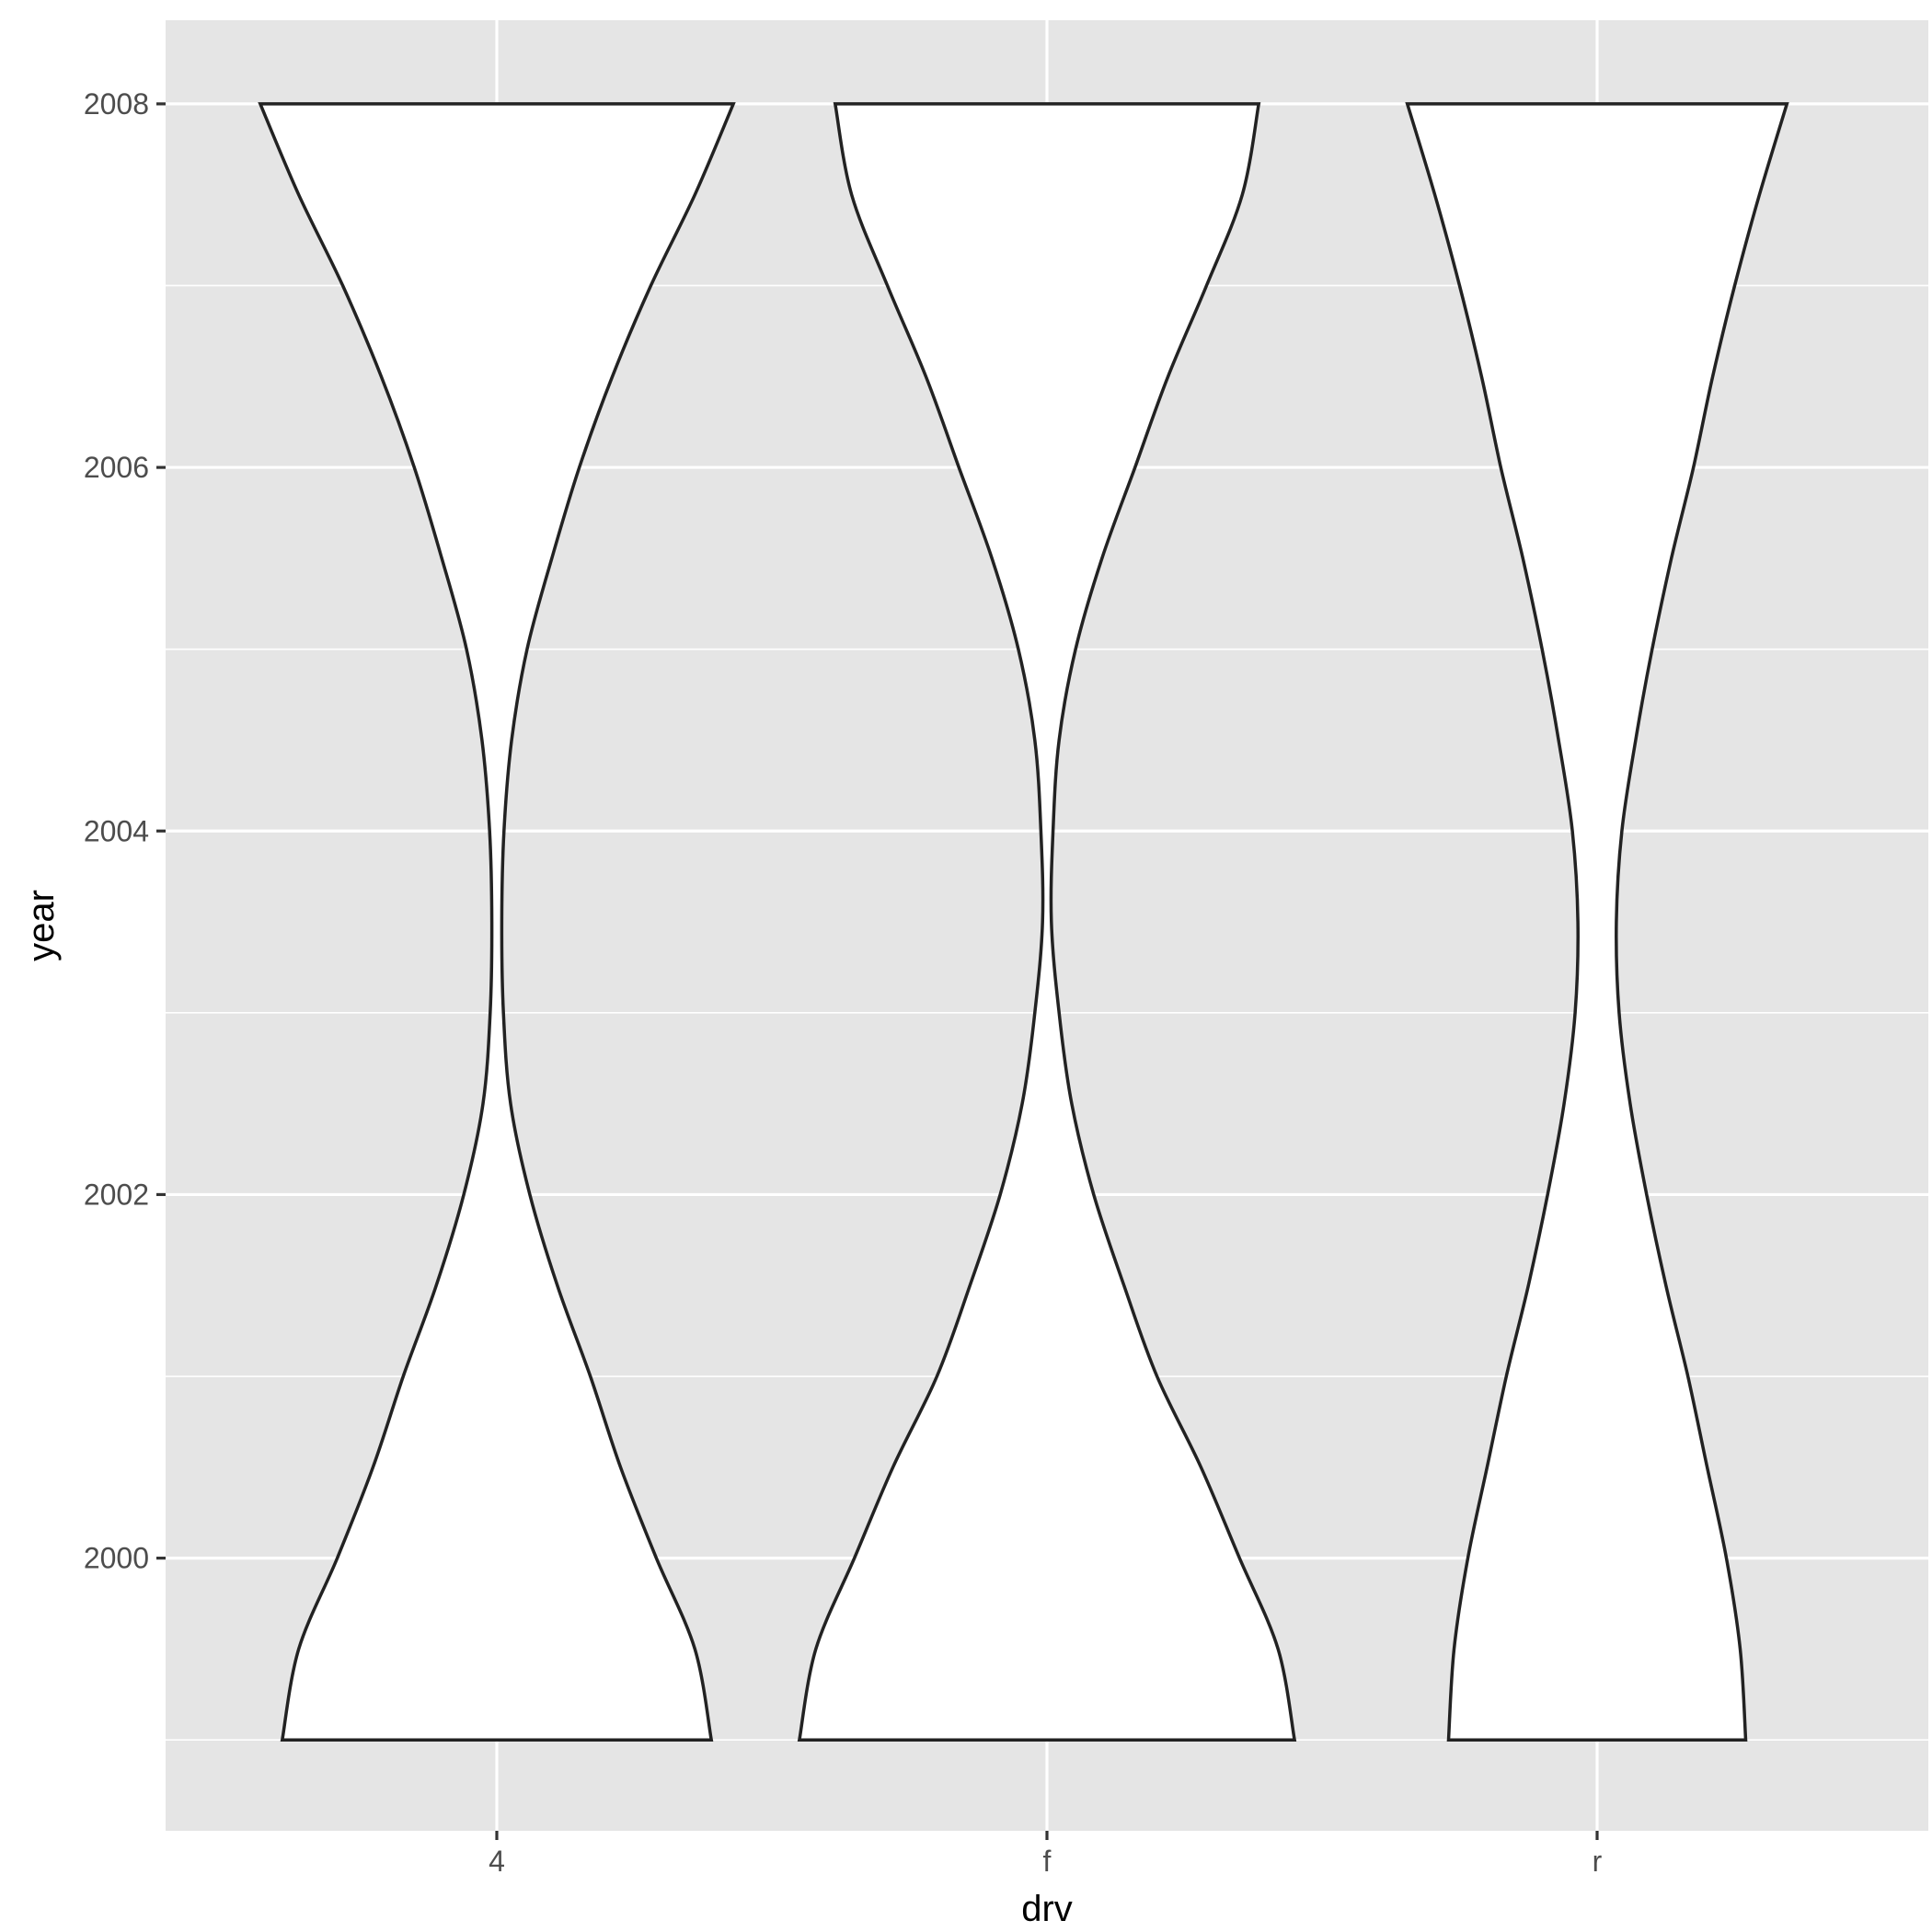 This screenshot has width=1932, height=1932. Describe the element at coordinates (116, 1194) in the screenshot. I see `y-tick-label: 2002` at that location.